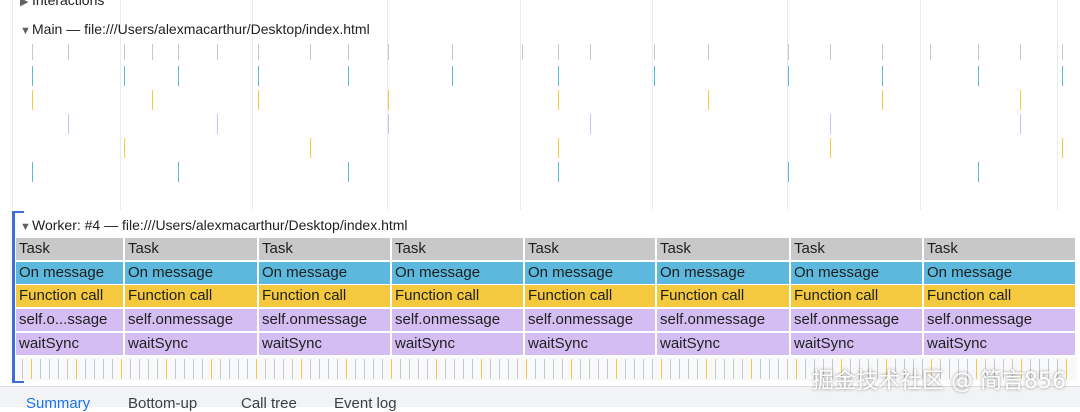 This screenshot has height=412, width=1080. Describe the element at coordinates (62, 4) in the screenshot. I see `interactions-track-header: ▶ Interactions` at that location.